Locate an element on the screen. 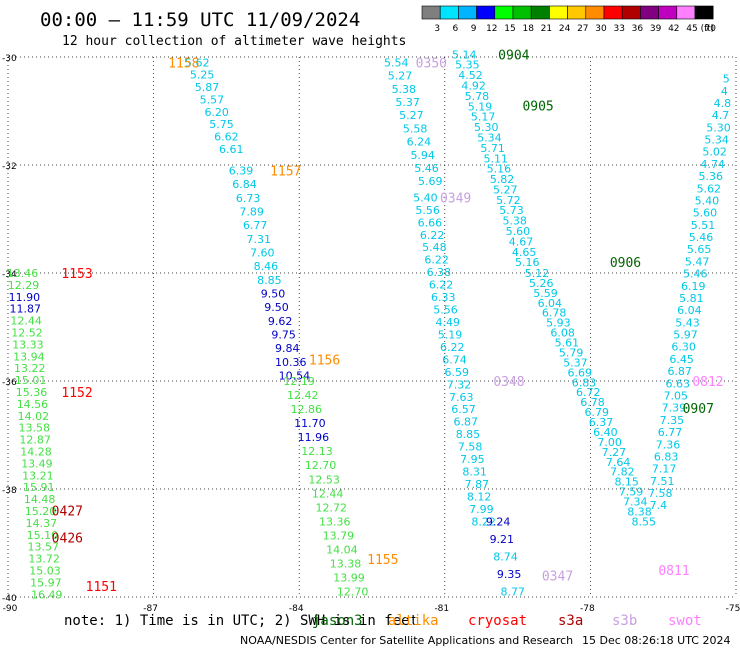 The image size is (740, 650). pass-label: 1152 is located at coordinates (76, 393).